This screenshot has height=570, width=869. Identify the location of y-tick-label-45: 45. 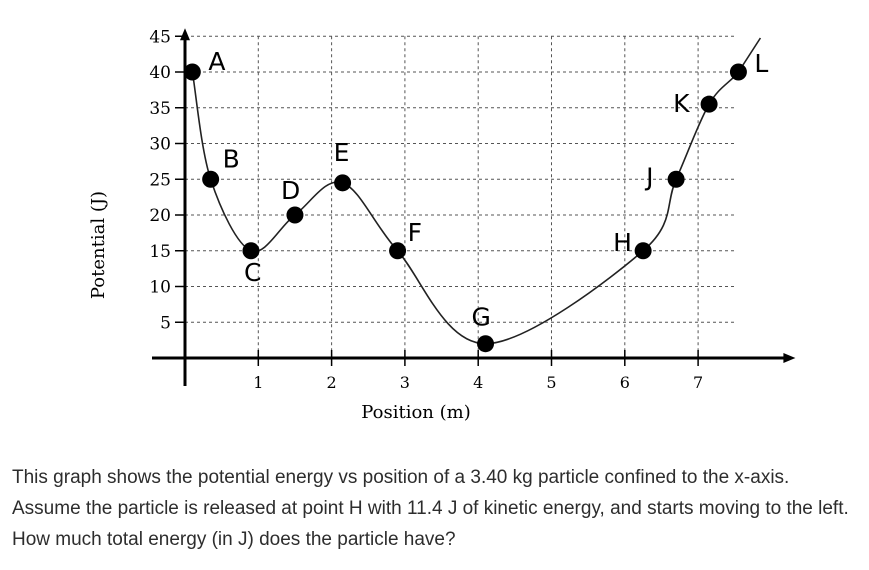
(160, 37).